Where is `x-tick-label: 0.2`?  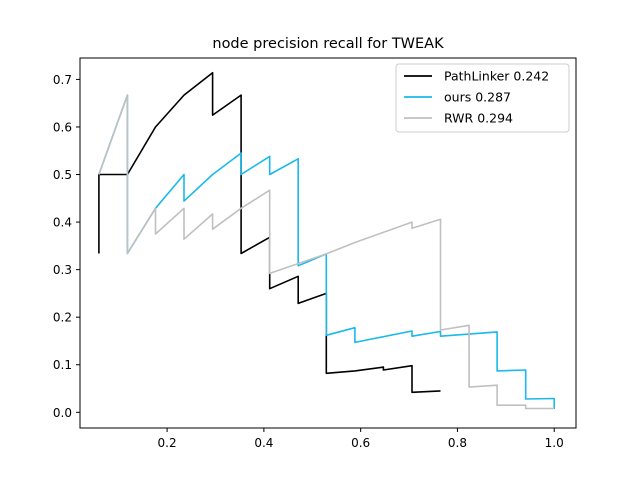
x-tick-label: 0.2 is located at coordinates (167, 443).